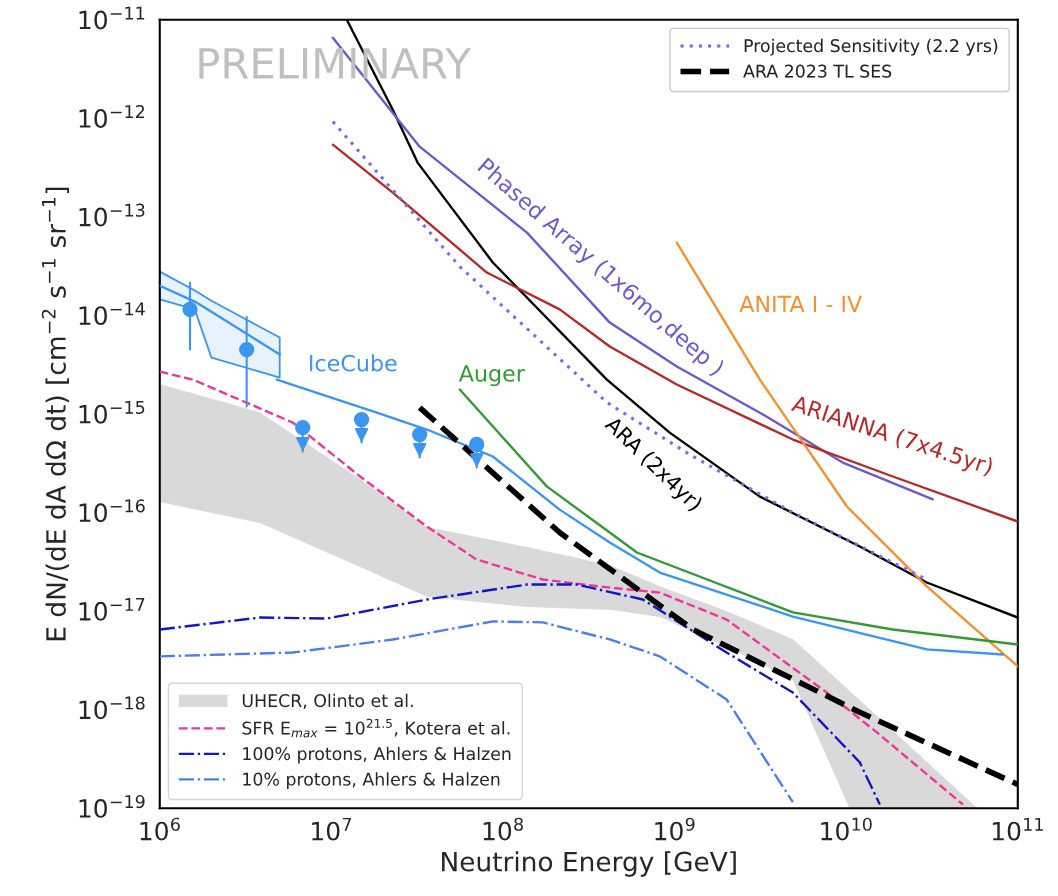 Image resolution: width=1058 pixels, height=896 pixels. I want to click on x-tick-label: 10$^{8}$, so click(503, 829).